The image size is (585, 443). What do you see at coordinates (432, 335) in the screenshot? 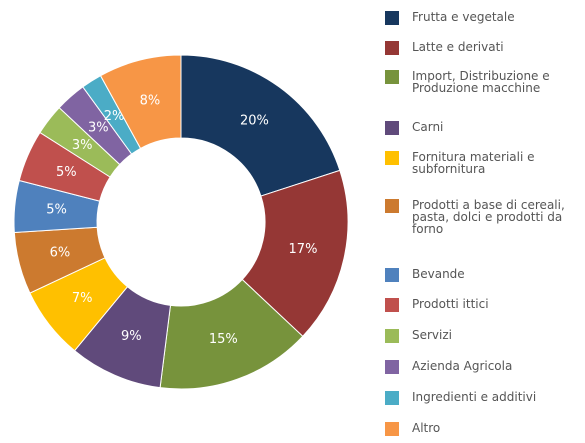
I see `legend-label: Servizi` at bounding box center [432, 335].